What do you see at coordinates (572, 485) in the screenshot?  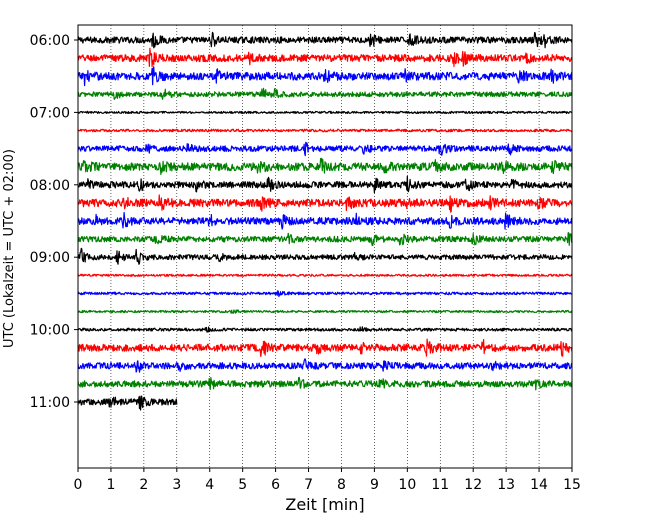 I see `x-tick-label: 15` at bounding box center [572, 485].